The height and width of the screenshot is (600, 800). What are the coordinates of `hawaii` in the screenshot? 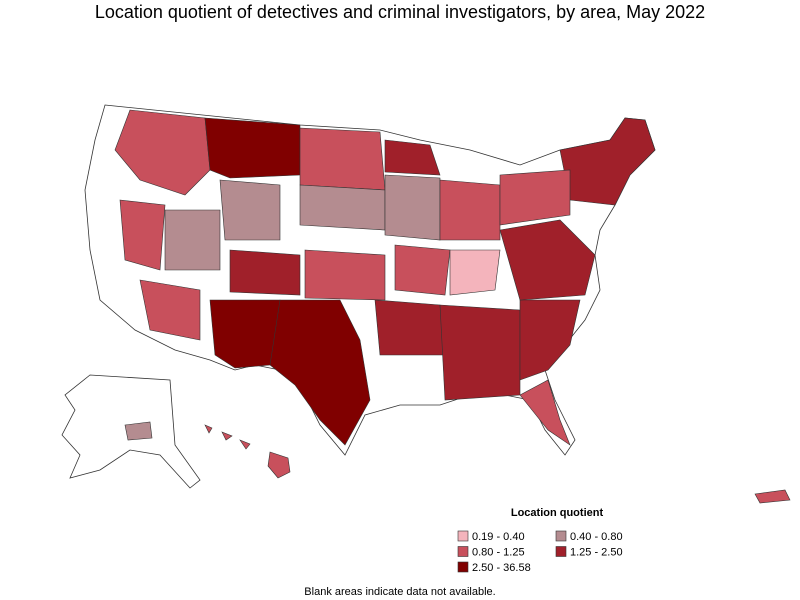 It's located at (247, 451).